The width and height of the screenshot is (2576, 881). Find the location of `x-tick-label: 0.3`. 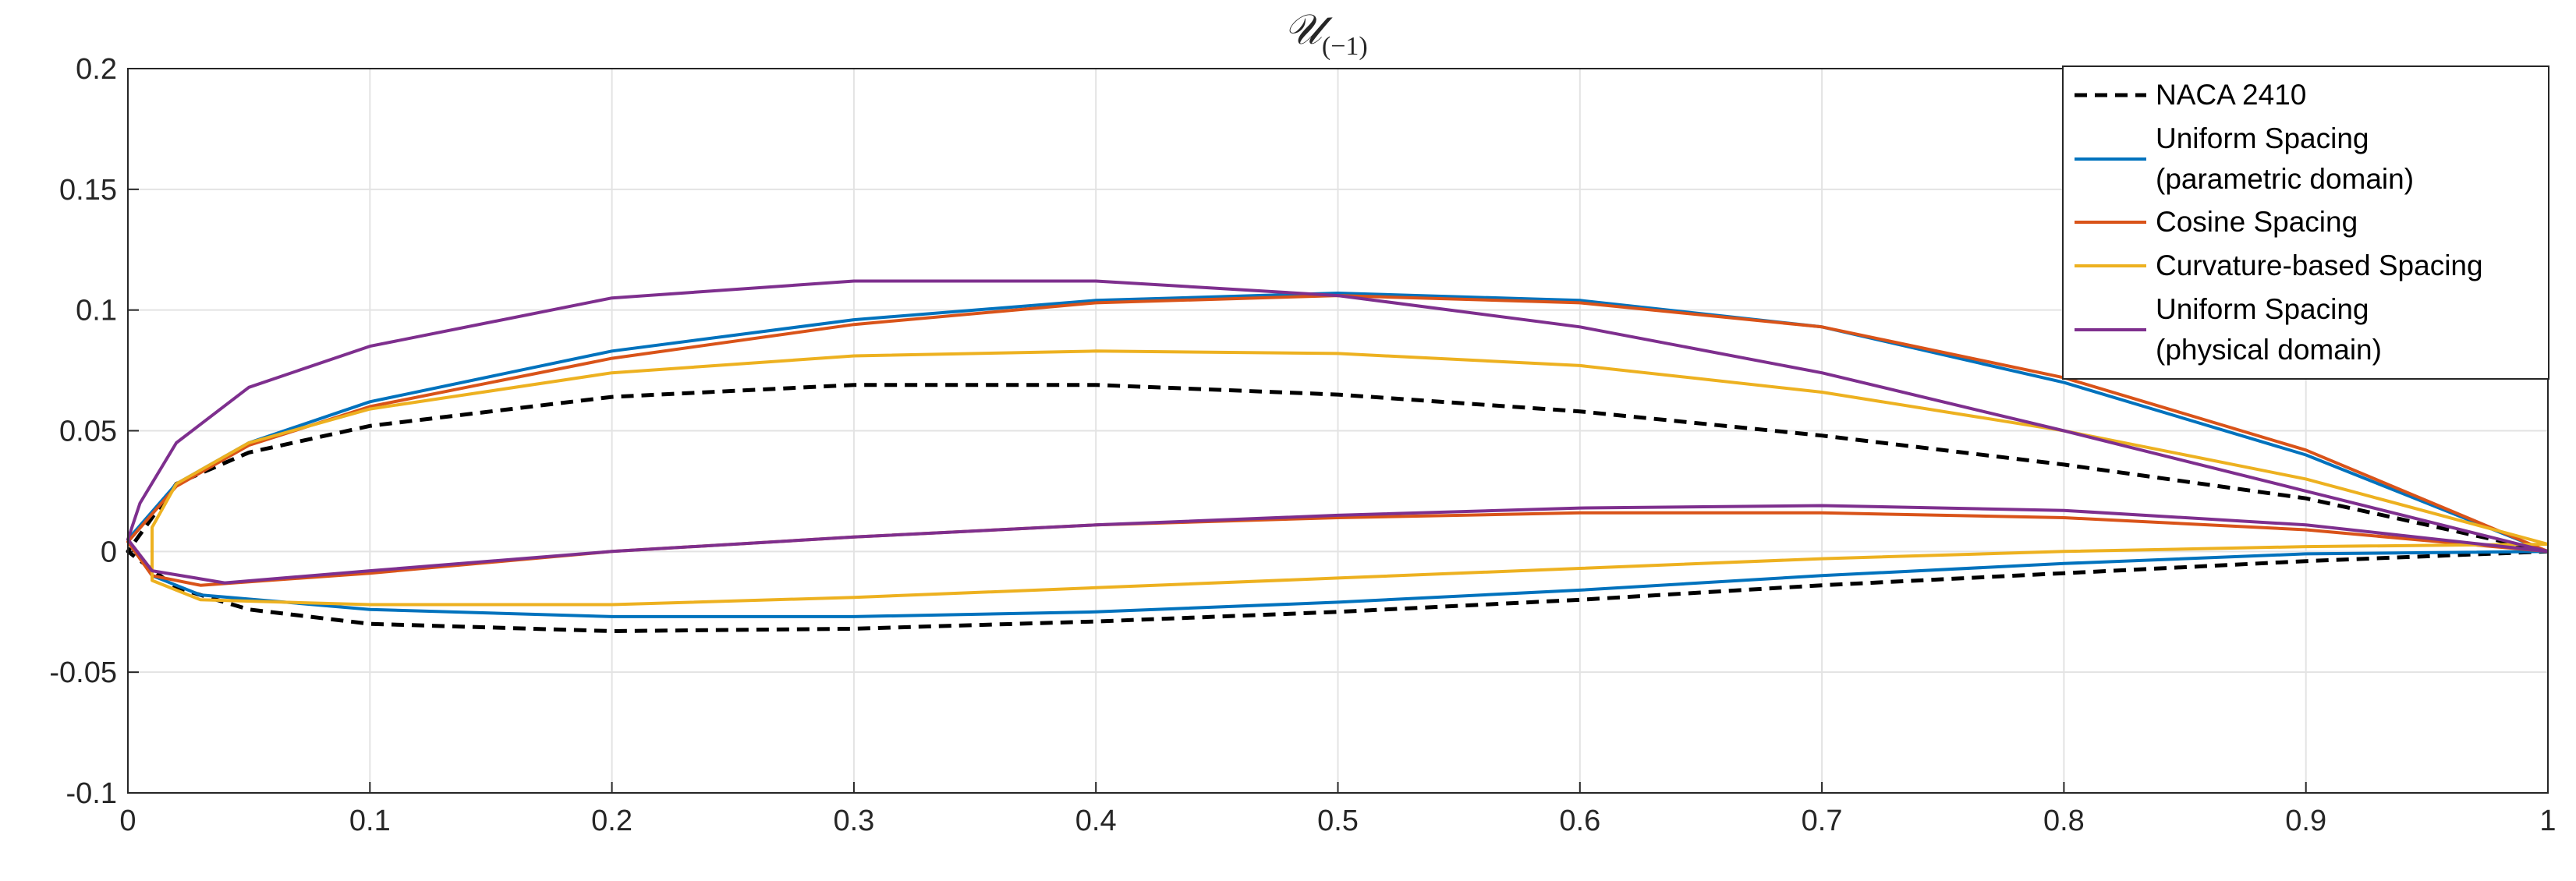

x-tick-label: 0.3 is located at coordinates (853, 821).